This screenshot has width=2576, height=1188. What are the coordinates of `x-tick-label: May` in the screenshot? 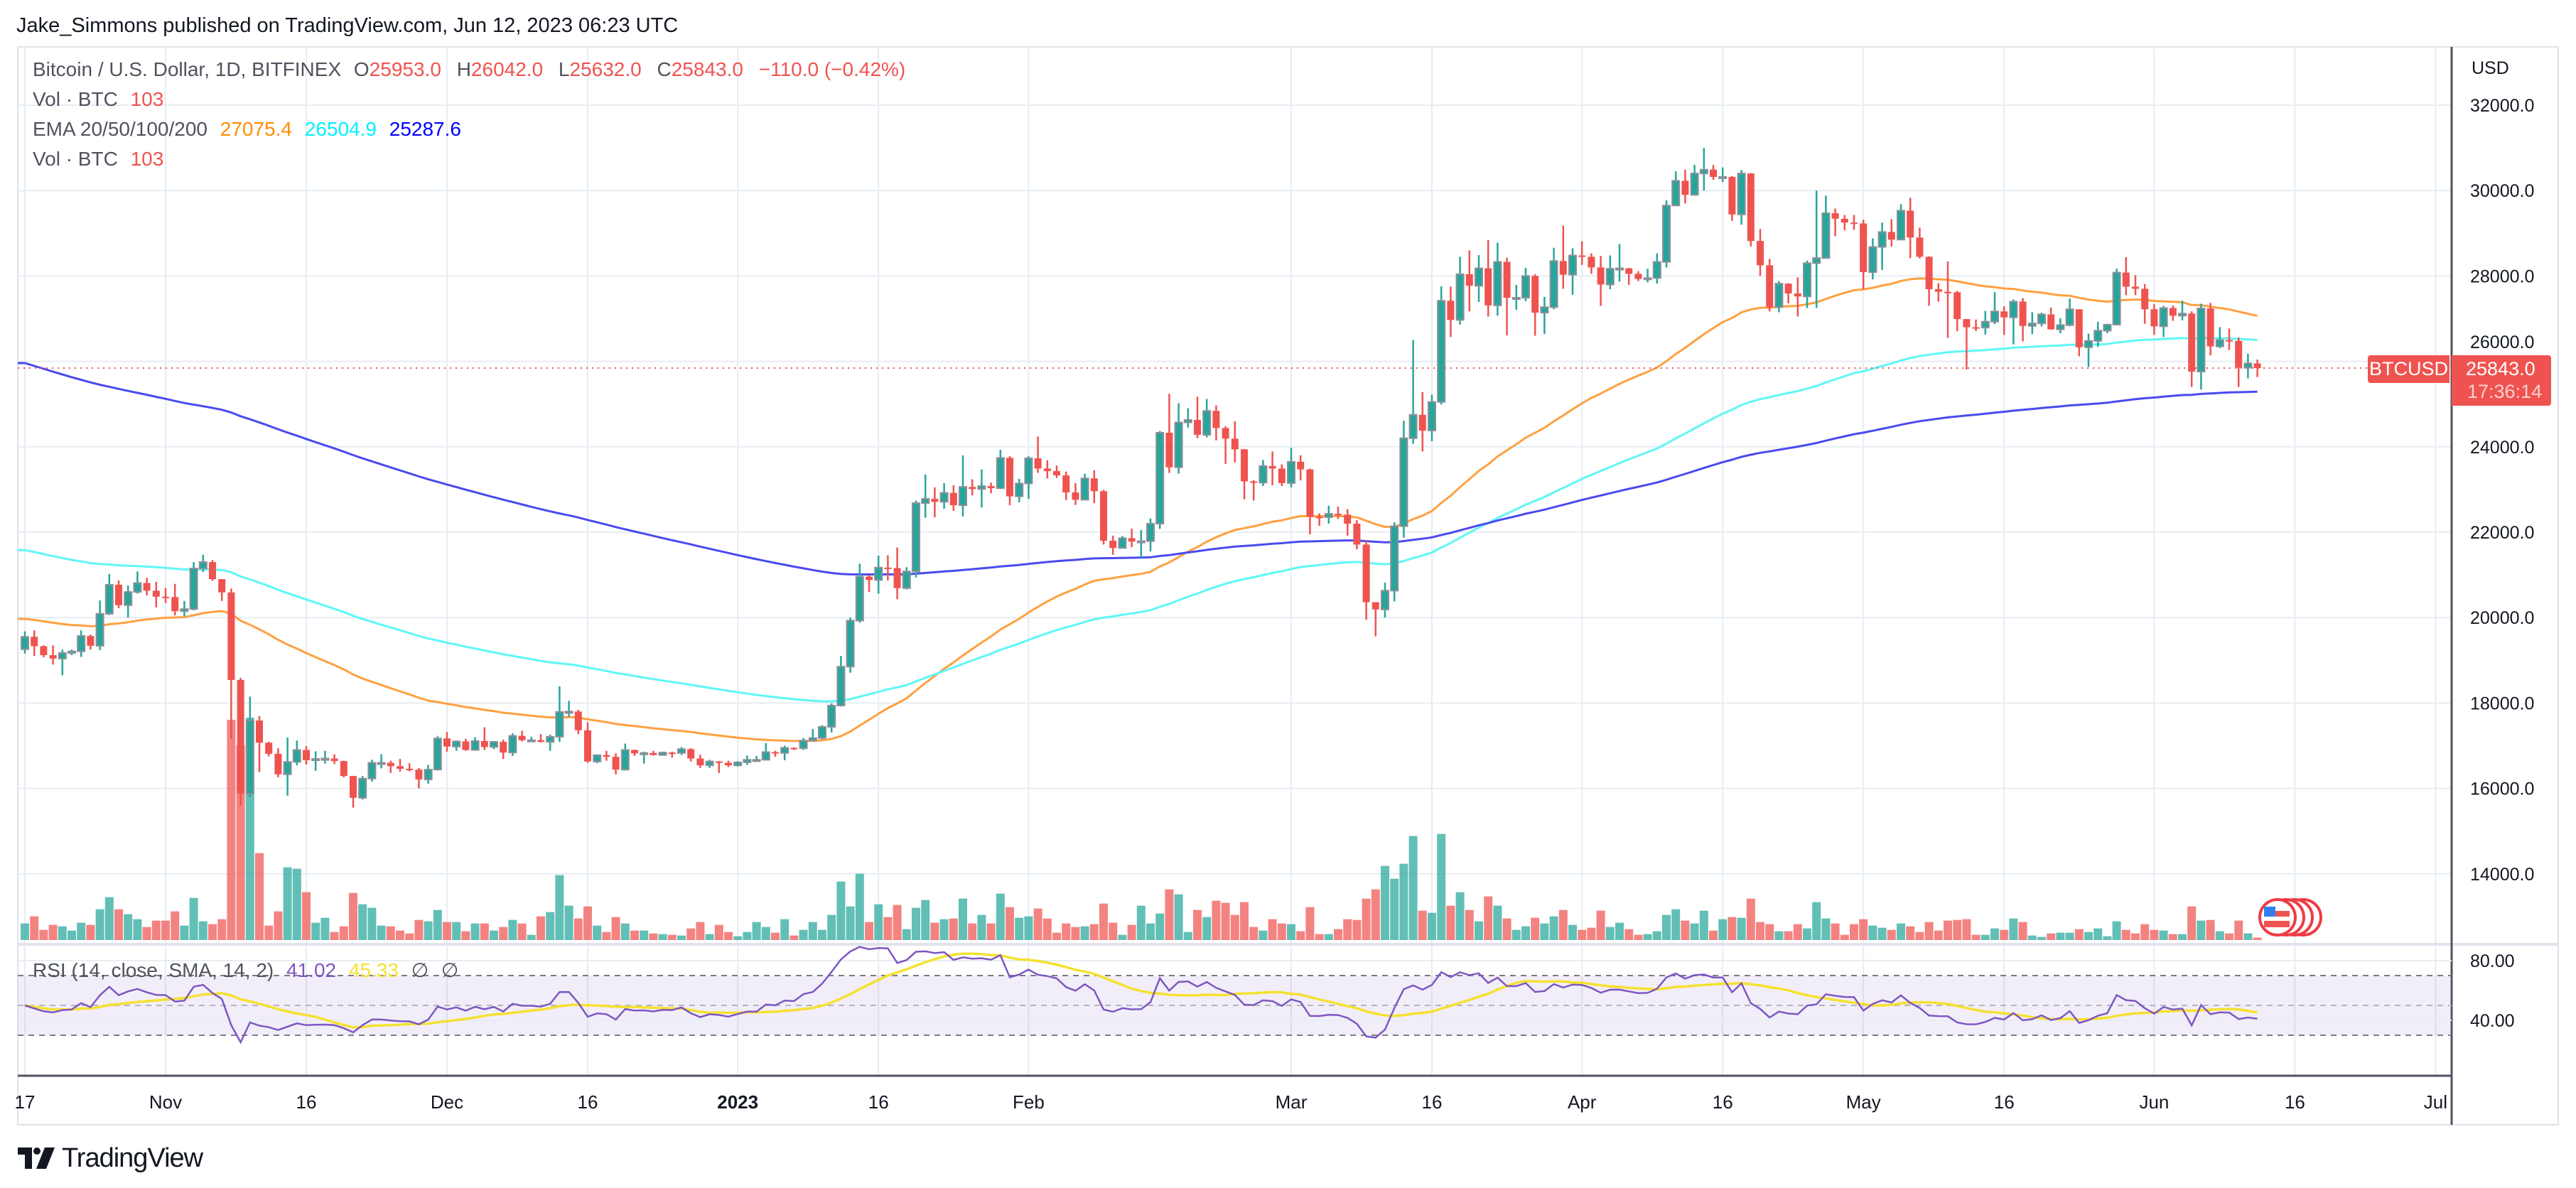 It's located at (1863, 1102).